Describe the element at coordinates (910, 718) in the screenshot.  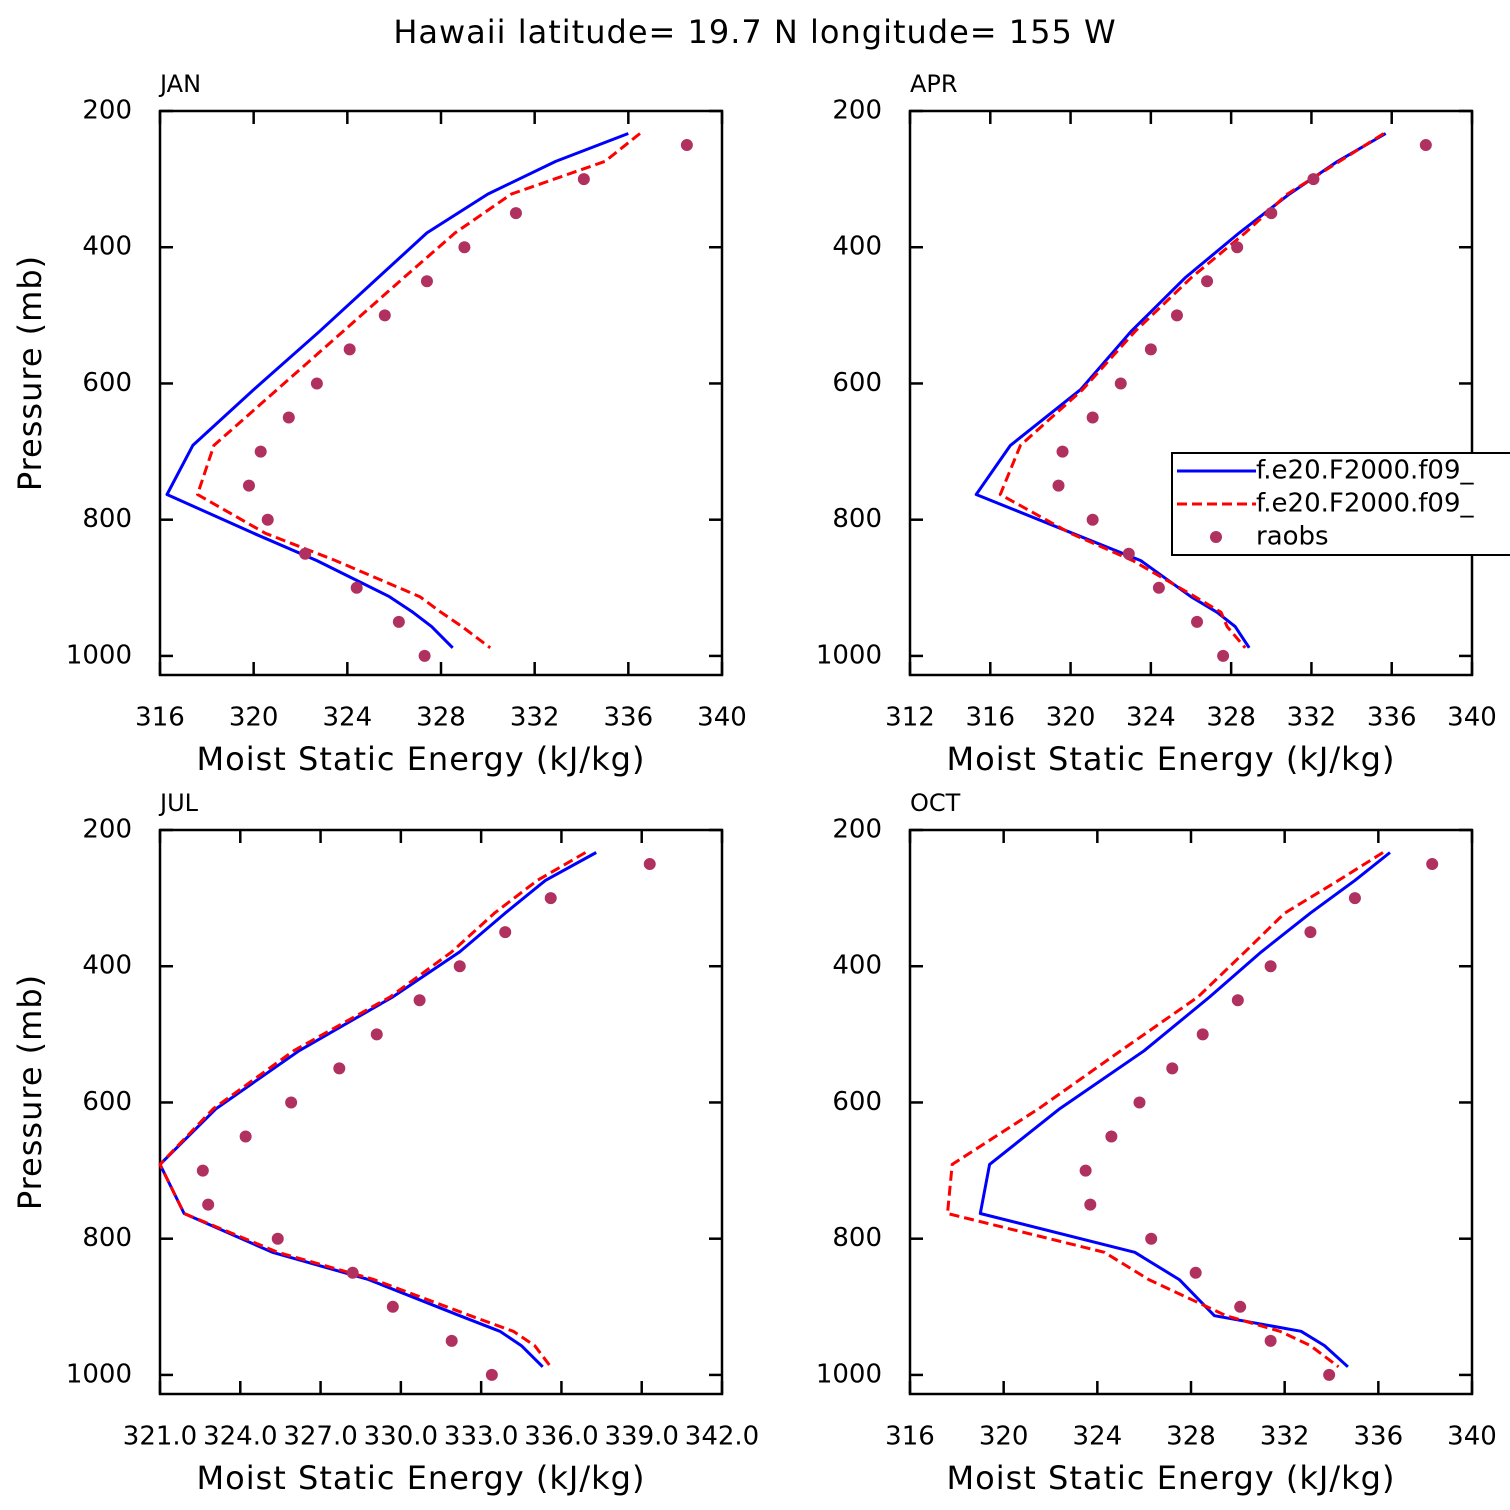
I see `x-tick-label: 312` at that location.